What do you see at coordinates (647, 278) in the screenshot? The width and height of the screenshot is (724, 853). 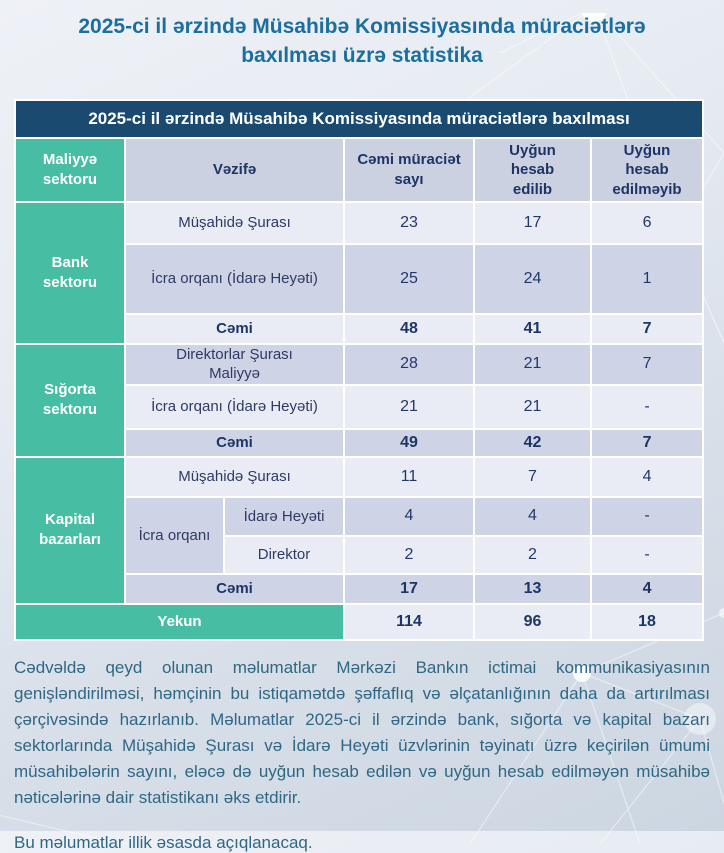 I see `value-rejected: 1` at bounding box center [647, 278].